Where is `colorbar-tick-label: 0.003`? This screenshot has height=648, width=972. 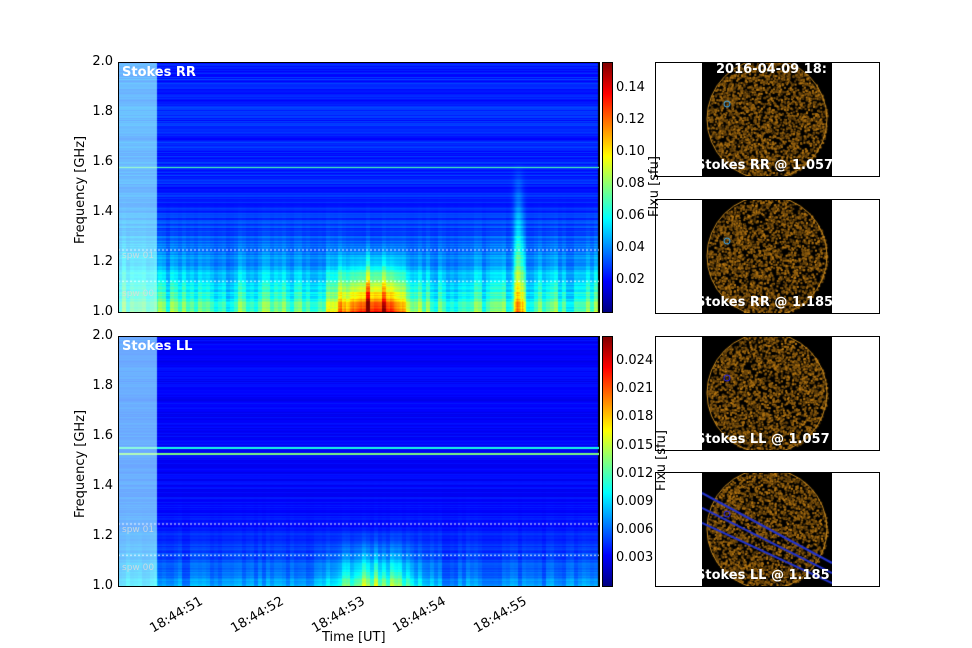
colorbar-tick-label: 0.003 is located at coordinates (635, 557).